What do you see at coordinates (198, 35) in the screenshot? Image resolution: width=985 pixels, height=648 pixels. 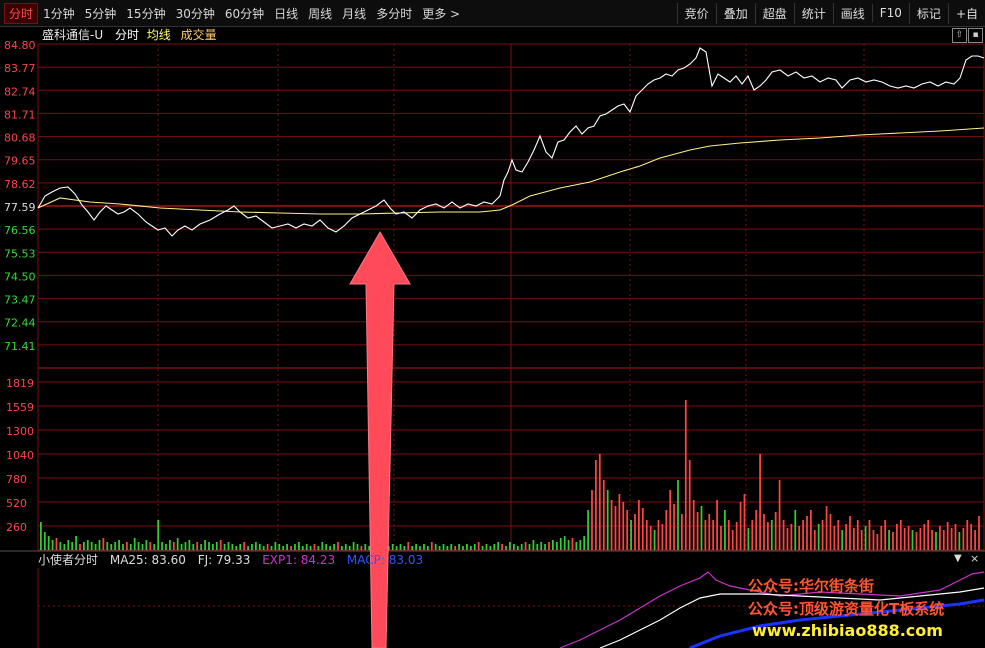 I see `volume-label: 成交量` at bounding box center [198, 35].